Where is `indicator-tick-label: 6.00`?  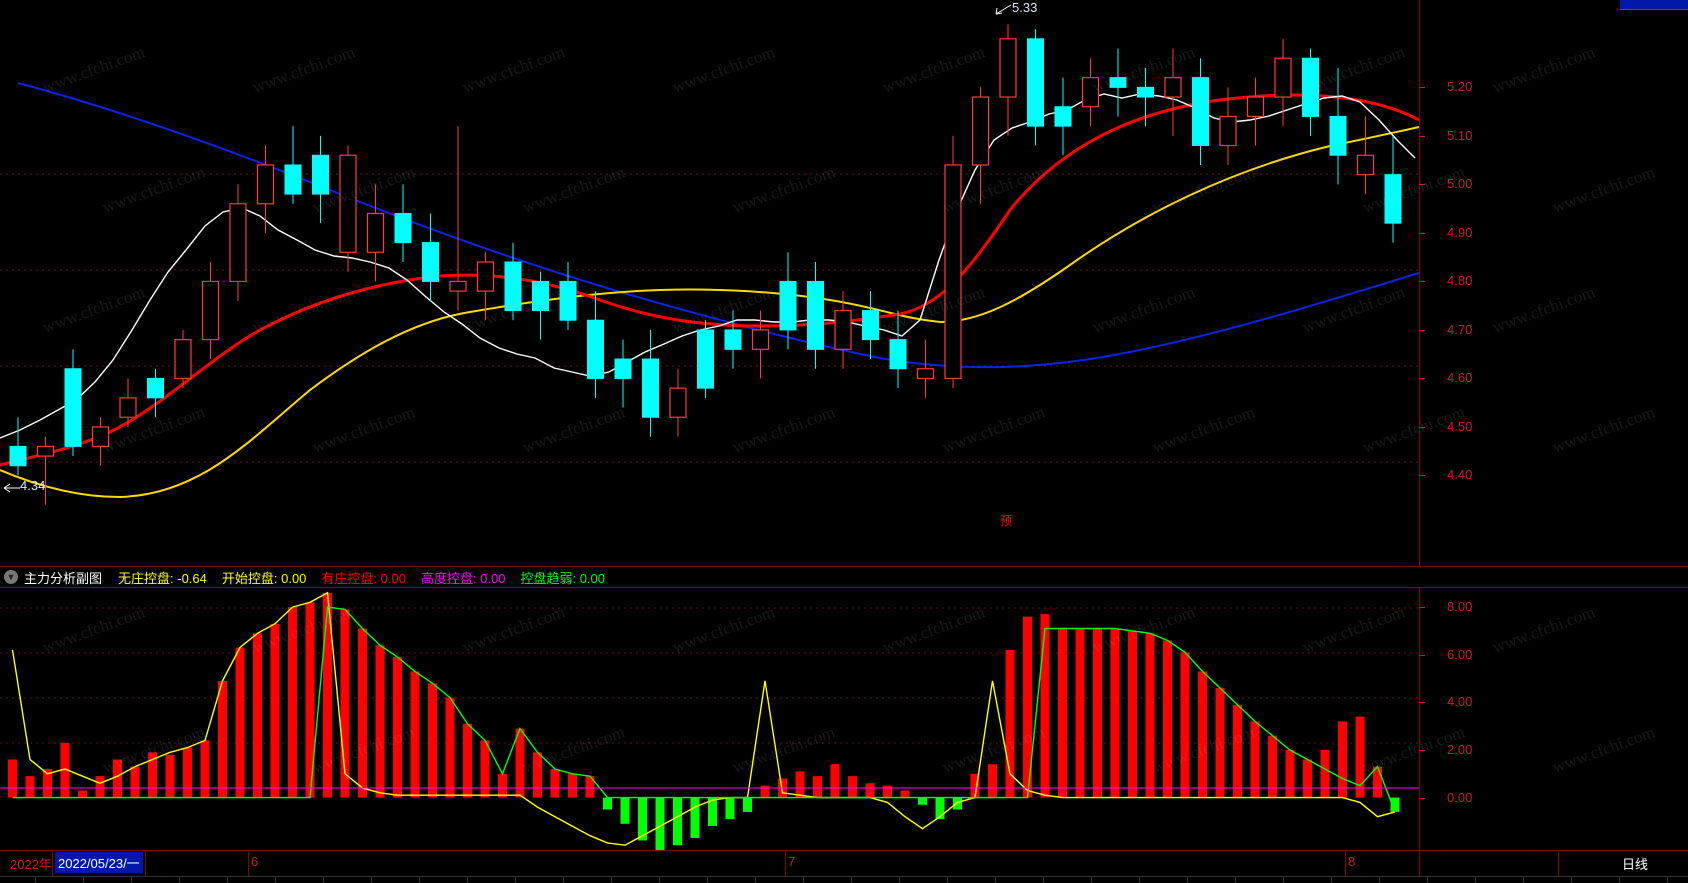 indicator-tick-label: 6.00 is located at coordinates (1460, 654).